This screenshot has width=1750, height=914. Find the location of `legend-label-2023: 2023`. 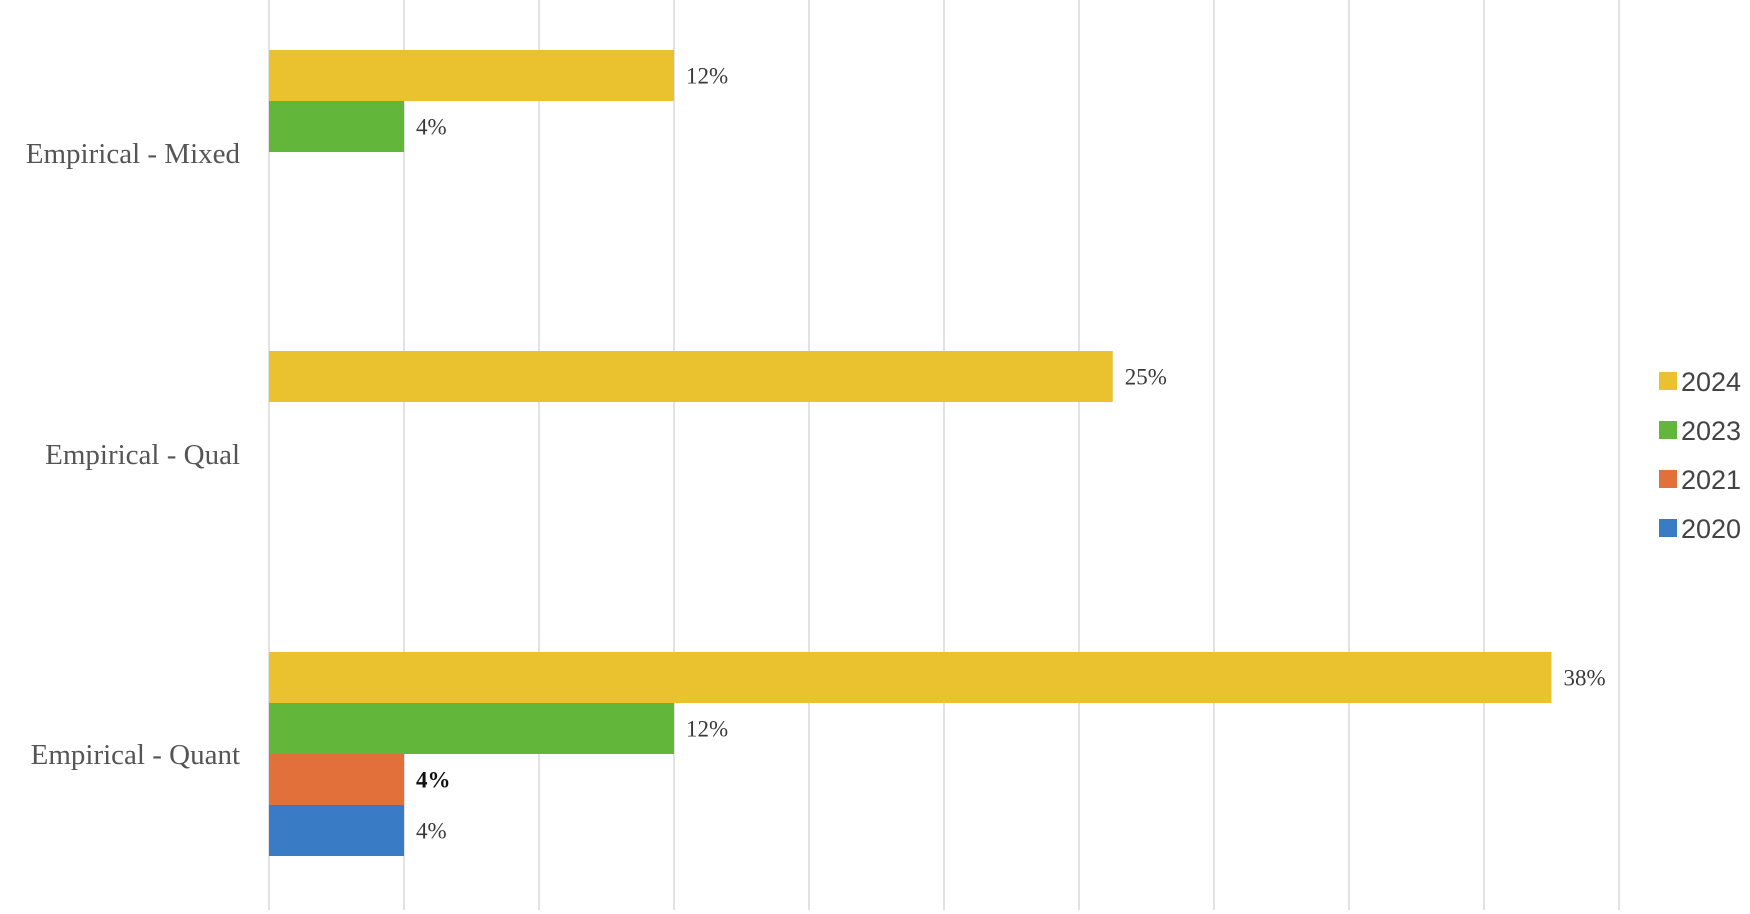

legend-label-2023: 2023 is located at coordinates (1711, 431).